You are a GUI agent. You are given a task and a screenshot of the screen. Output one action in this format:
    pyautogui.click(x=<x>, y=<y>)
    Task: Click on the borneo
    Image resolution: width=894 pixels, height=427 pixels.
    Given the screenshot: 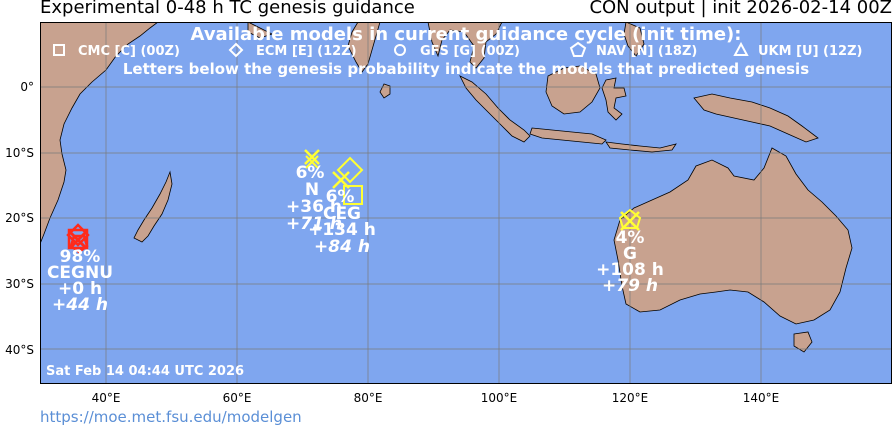 What is the action you would take?
    pyautogui.click(x=573, y=90)
    